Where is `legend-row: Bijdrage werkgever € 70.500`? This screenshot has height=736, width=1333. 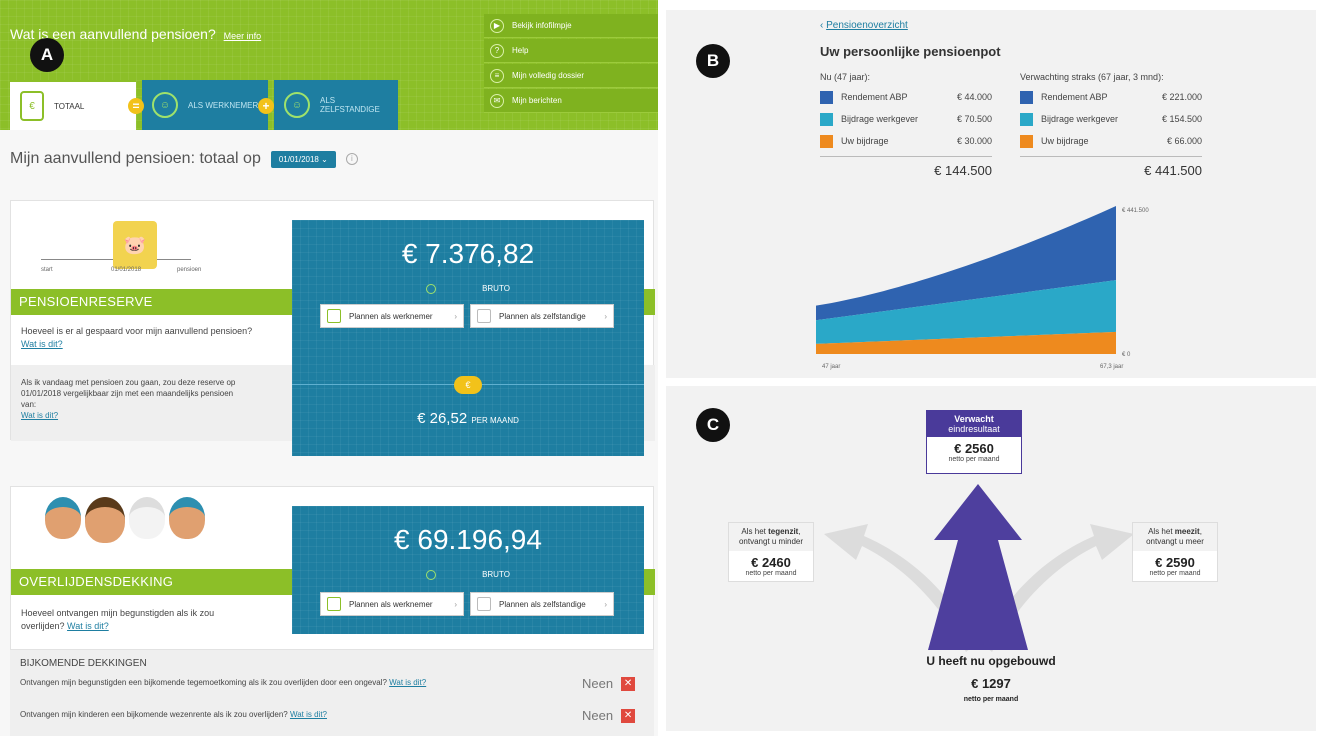
legend-row: Bijdrage werkgever € 70.500 is located at coordinates (906, 119).